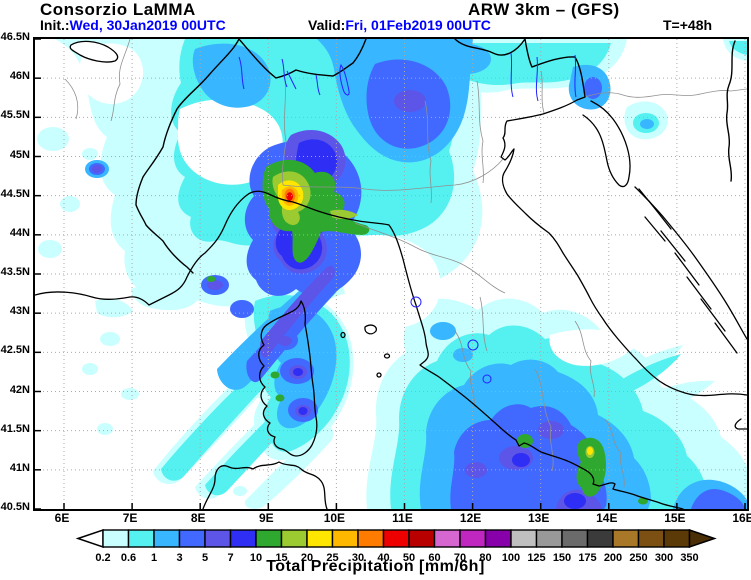 The height and width of the screenshot is (580, 751). I want to click on valid-line: Valid:Fri, 01Feb2019 00UTC, so click(399, 25).